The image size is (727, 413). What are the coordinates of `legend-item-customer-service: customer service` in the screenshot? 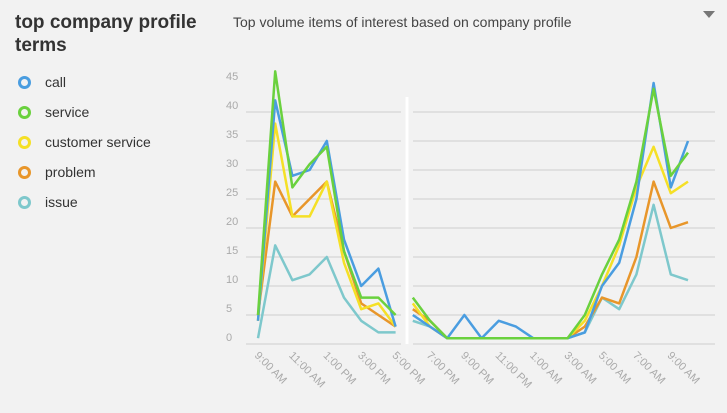 It's located at (84, 142).